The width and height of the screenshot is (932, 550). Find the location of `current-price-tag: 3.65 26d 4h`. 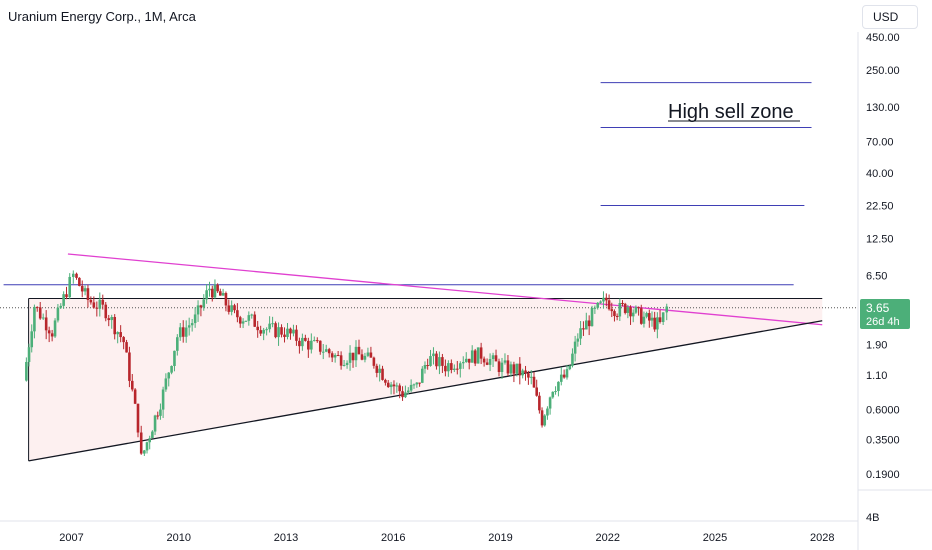

current-price-tag: 3.65 26d 4h is located at coordinates (885, 314).